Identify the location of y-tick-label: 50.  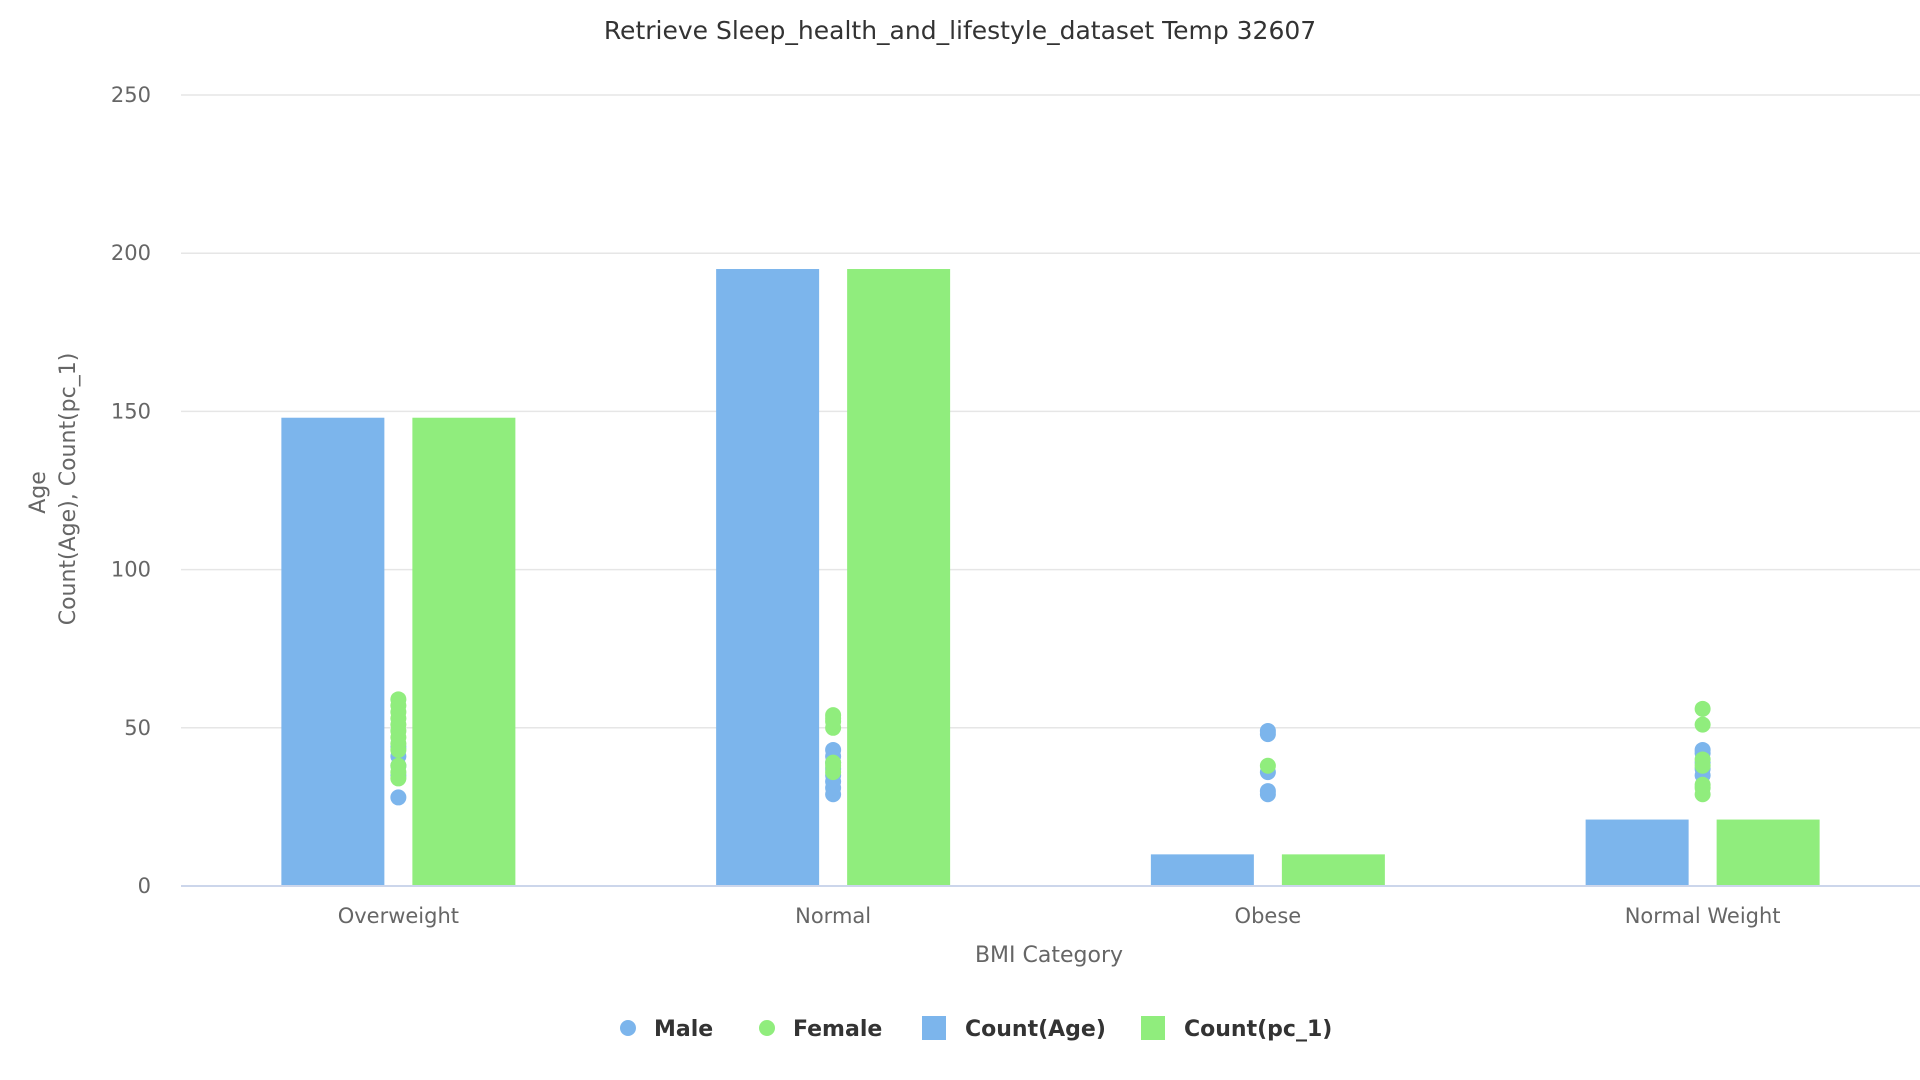
(137, 728).